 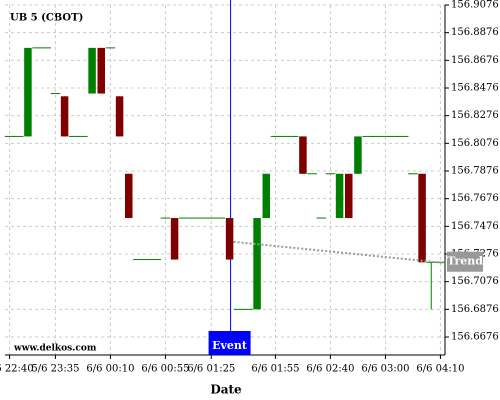 I want to click on y-tick-label: 156.8276, so click(x=475, y=115).